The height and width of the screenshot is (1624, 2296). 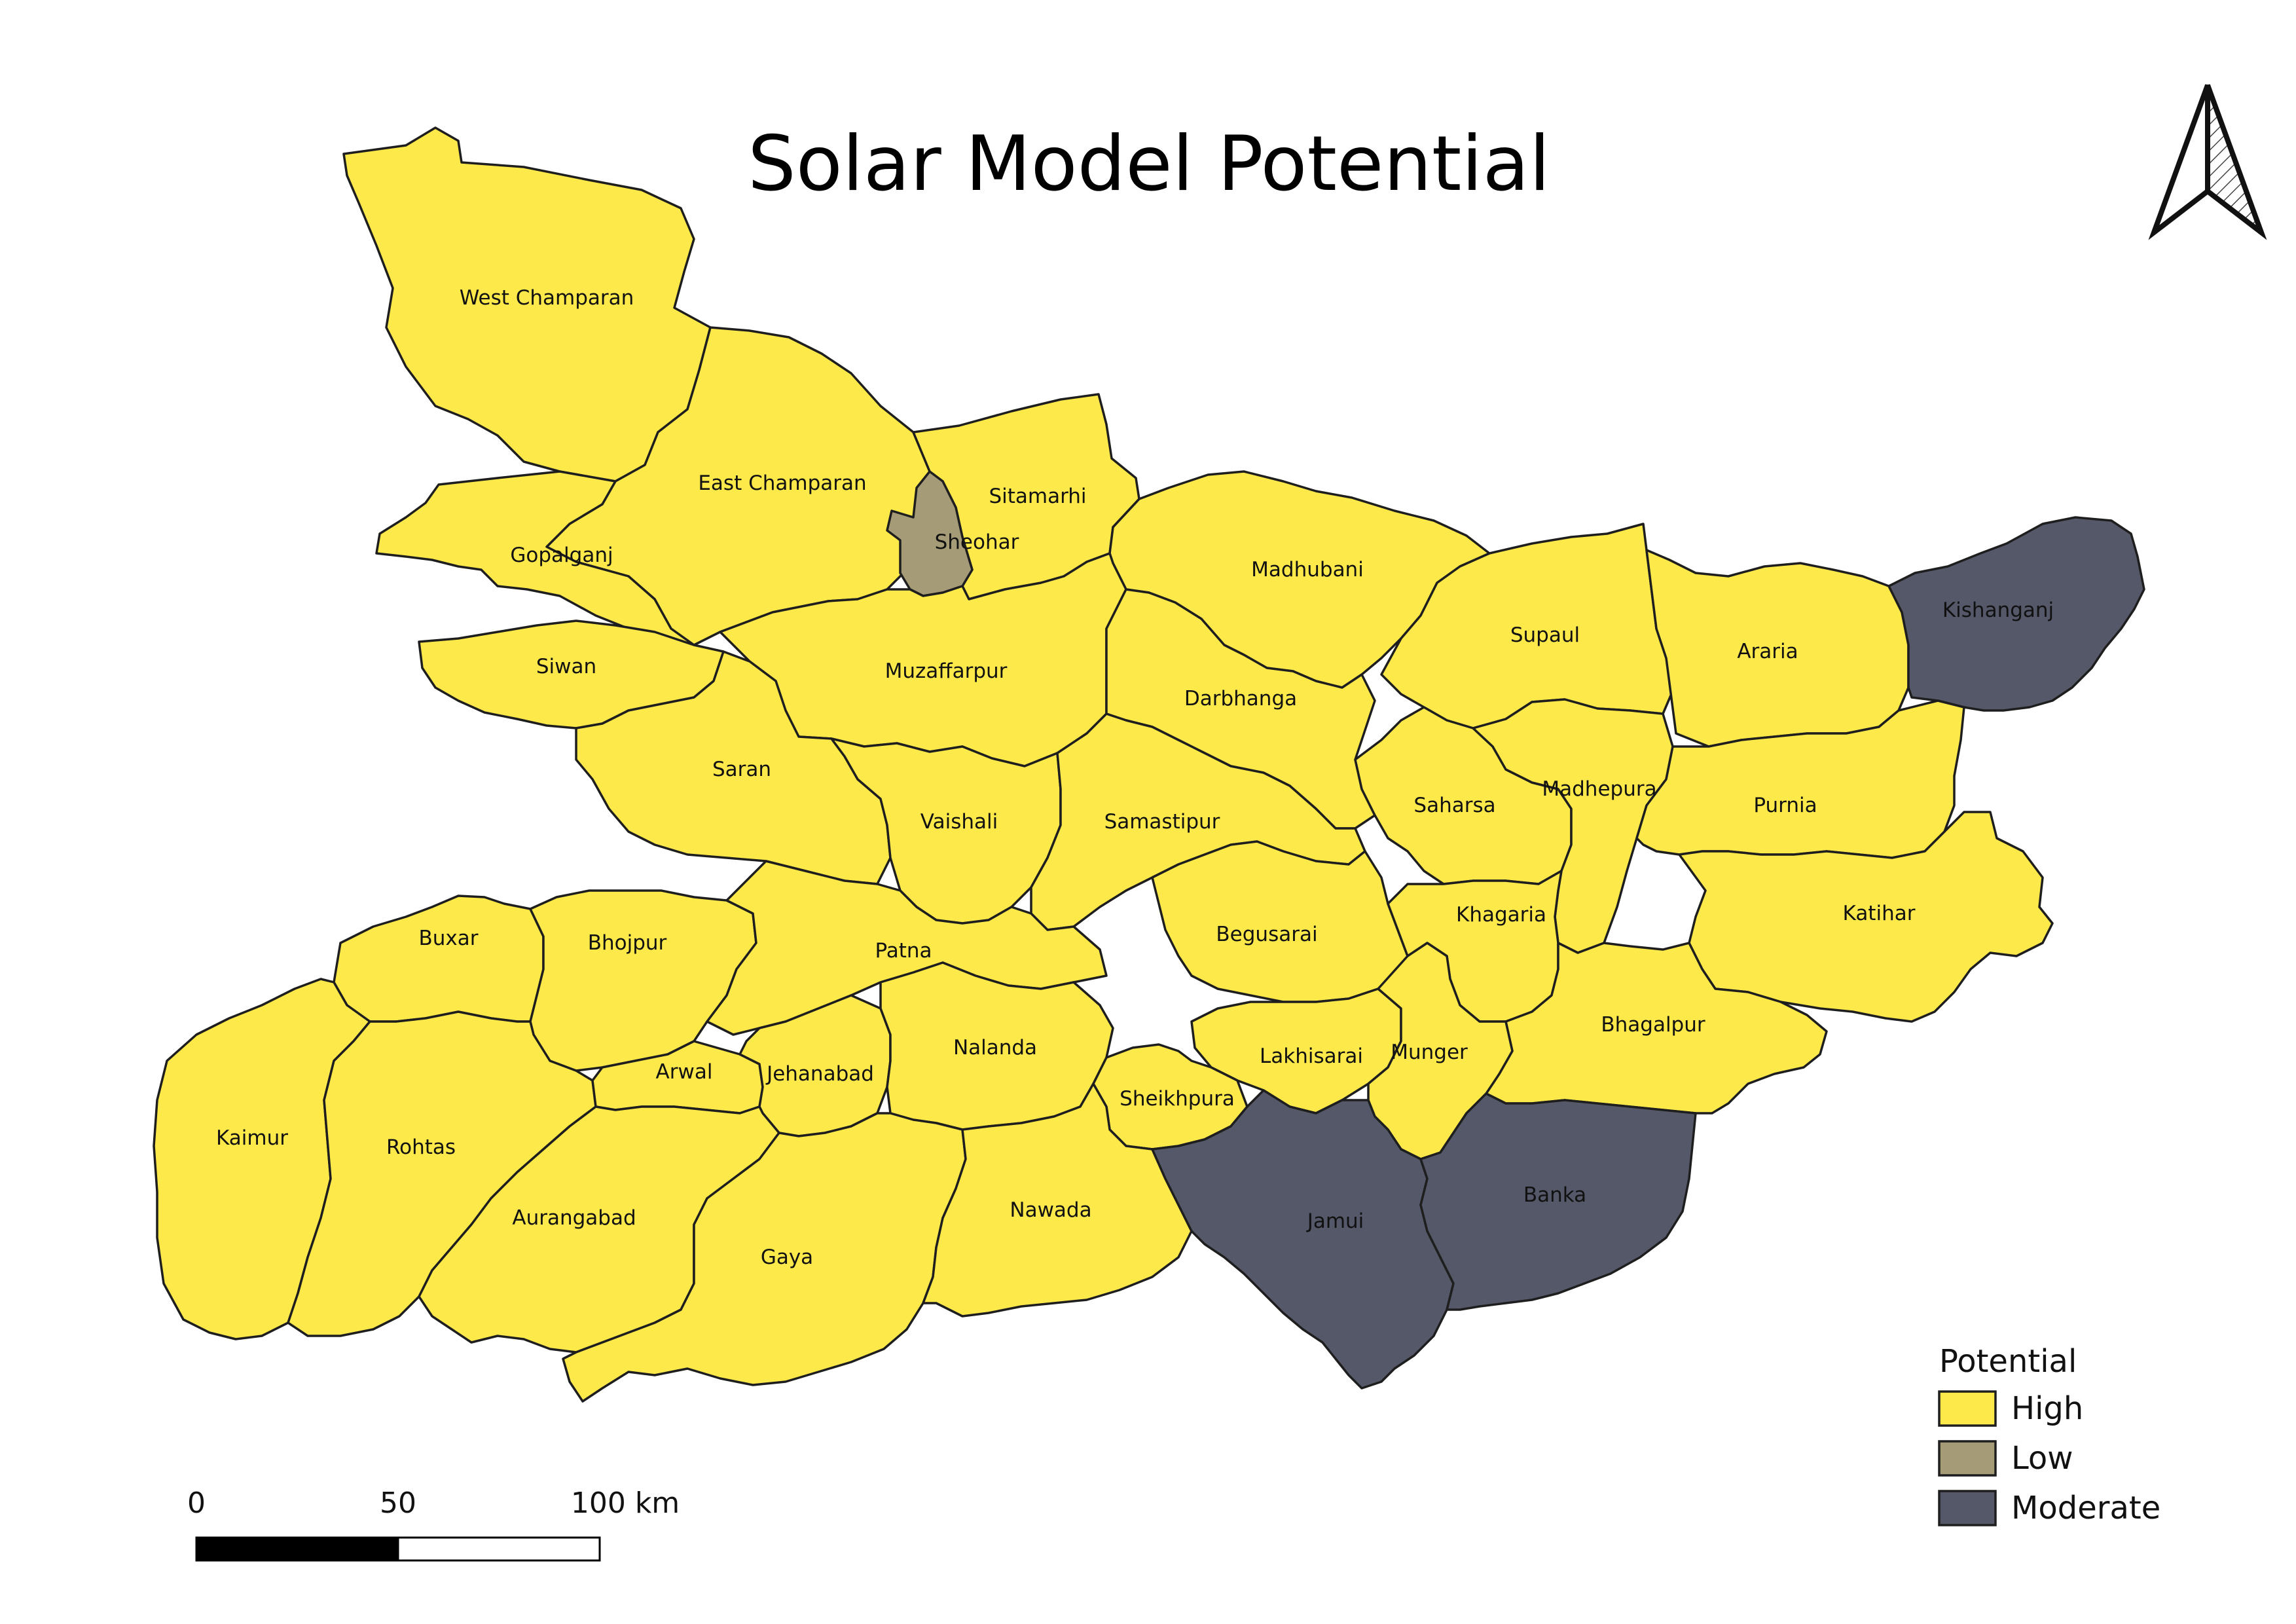 I want to click on district-label-banka: Banka, so click(x=1554, y=1195).